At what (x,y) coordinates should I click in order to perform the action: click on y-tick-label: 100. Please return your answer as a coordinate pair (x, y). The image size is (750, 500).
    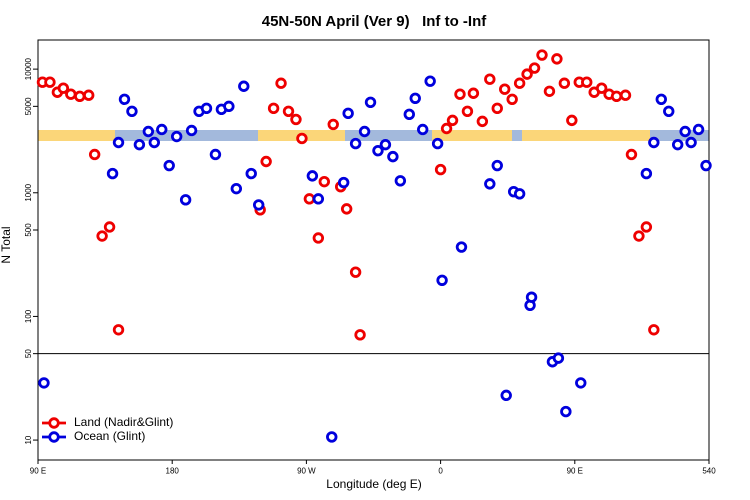
    Looking at the image, I should click on (28, 316).